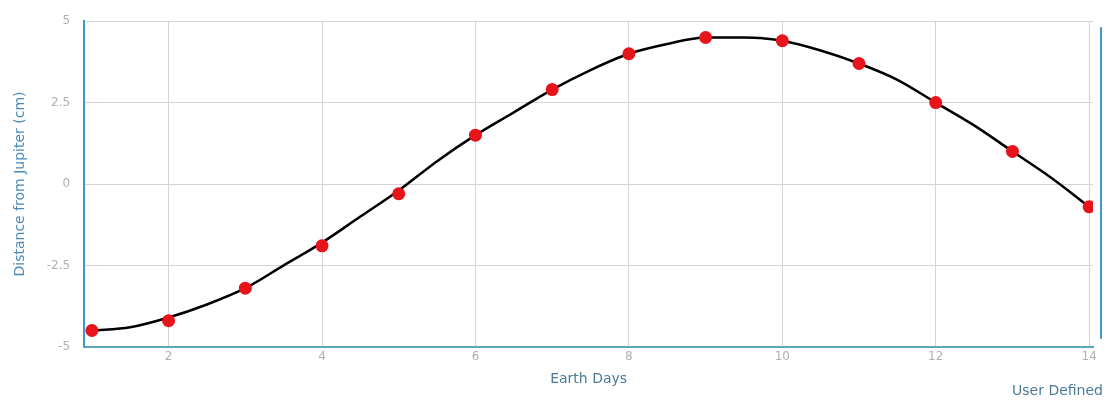 The width and height of the screenshot is (1107, 400). Describe the element at coordinates (1057, 389) in the screenshot. I see `text: User Defined` at that location.